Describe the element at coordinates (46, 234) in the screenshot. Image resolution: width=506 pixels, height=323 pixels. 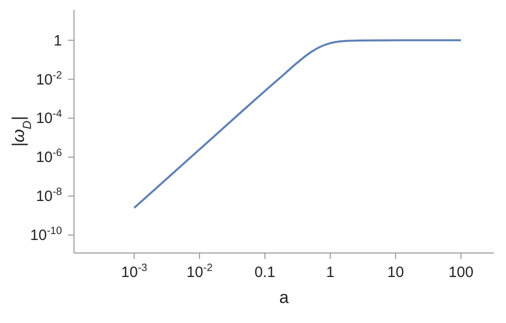
I see `y-tick-label: 10$^{-10}$` at that location.